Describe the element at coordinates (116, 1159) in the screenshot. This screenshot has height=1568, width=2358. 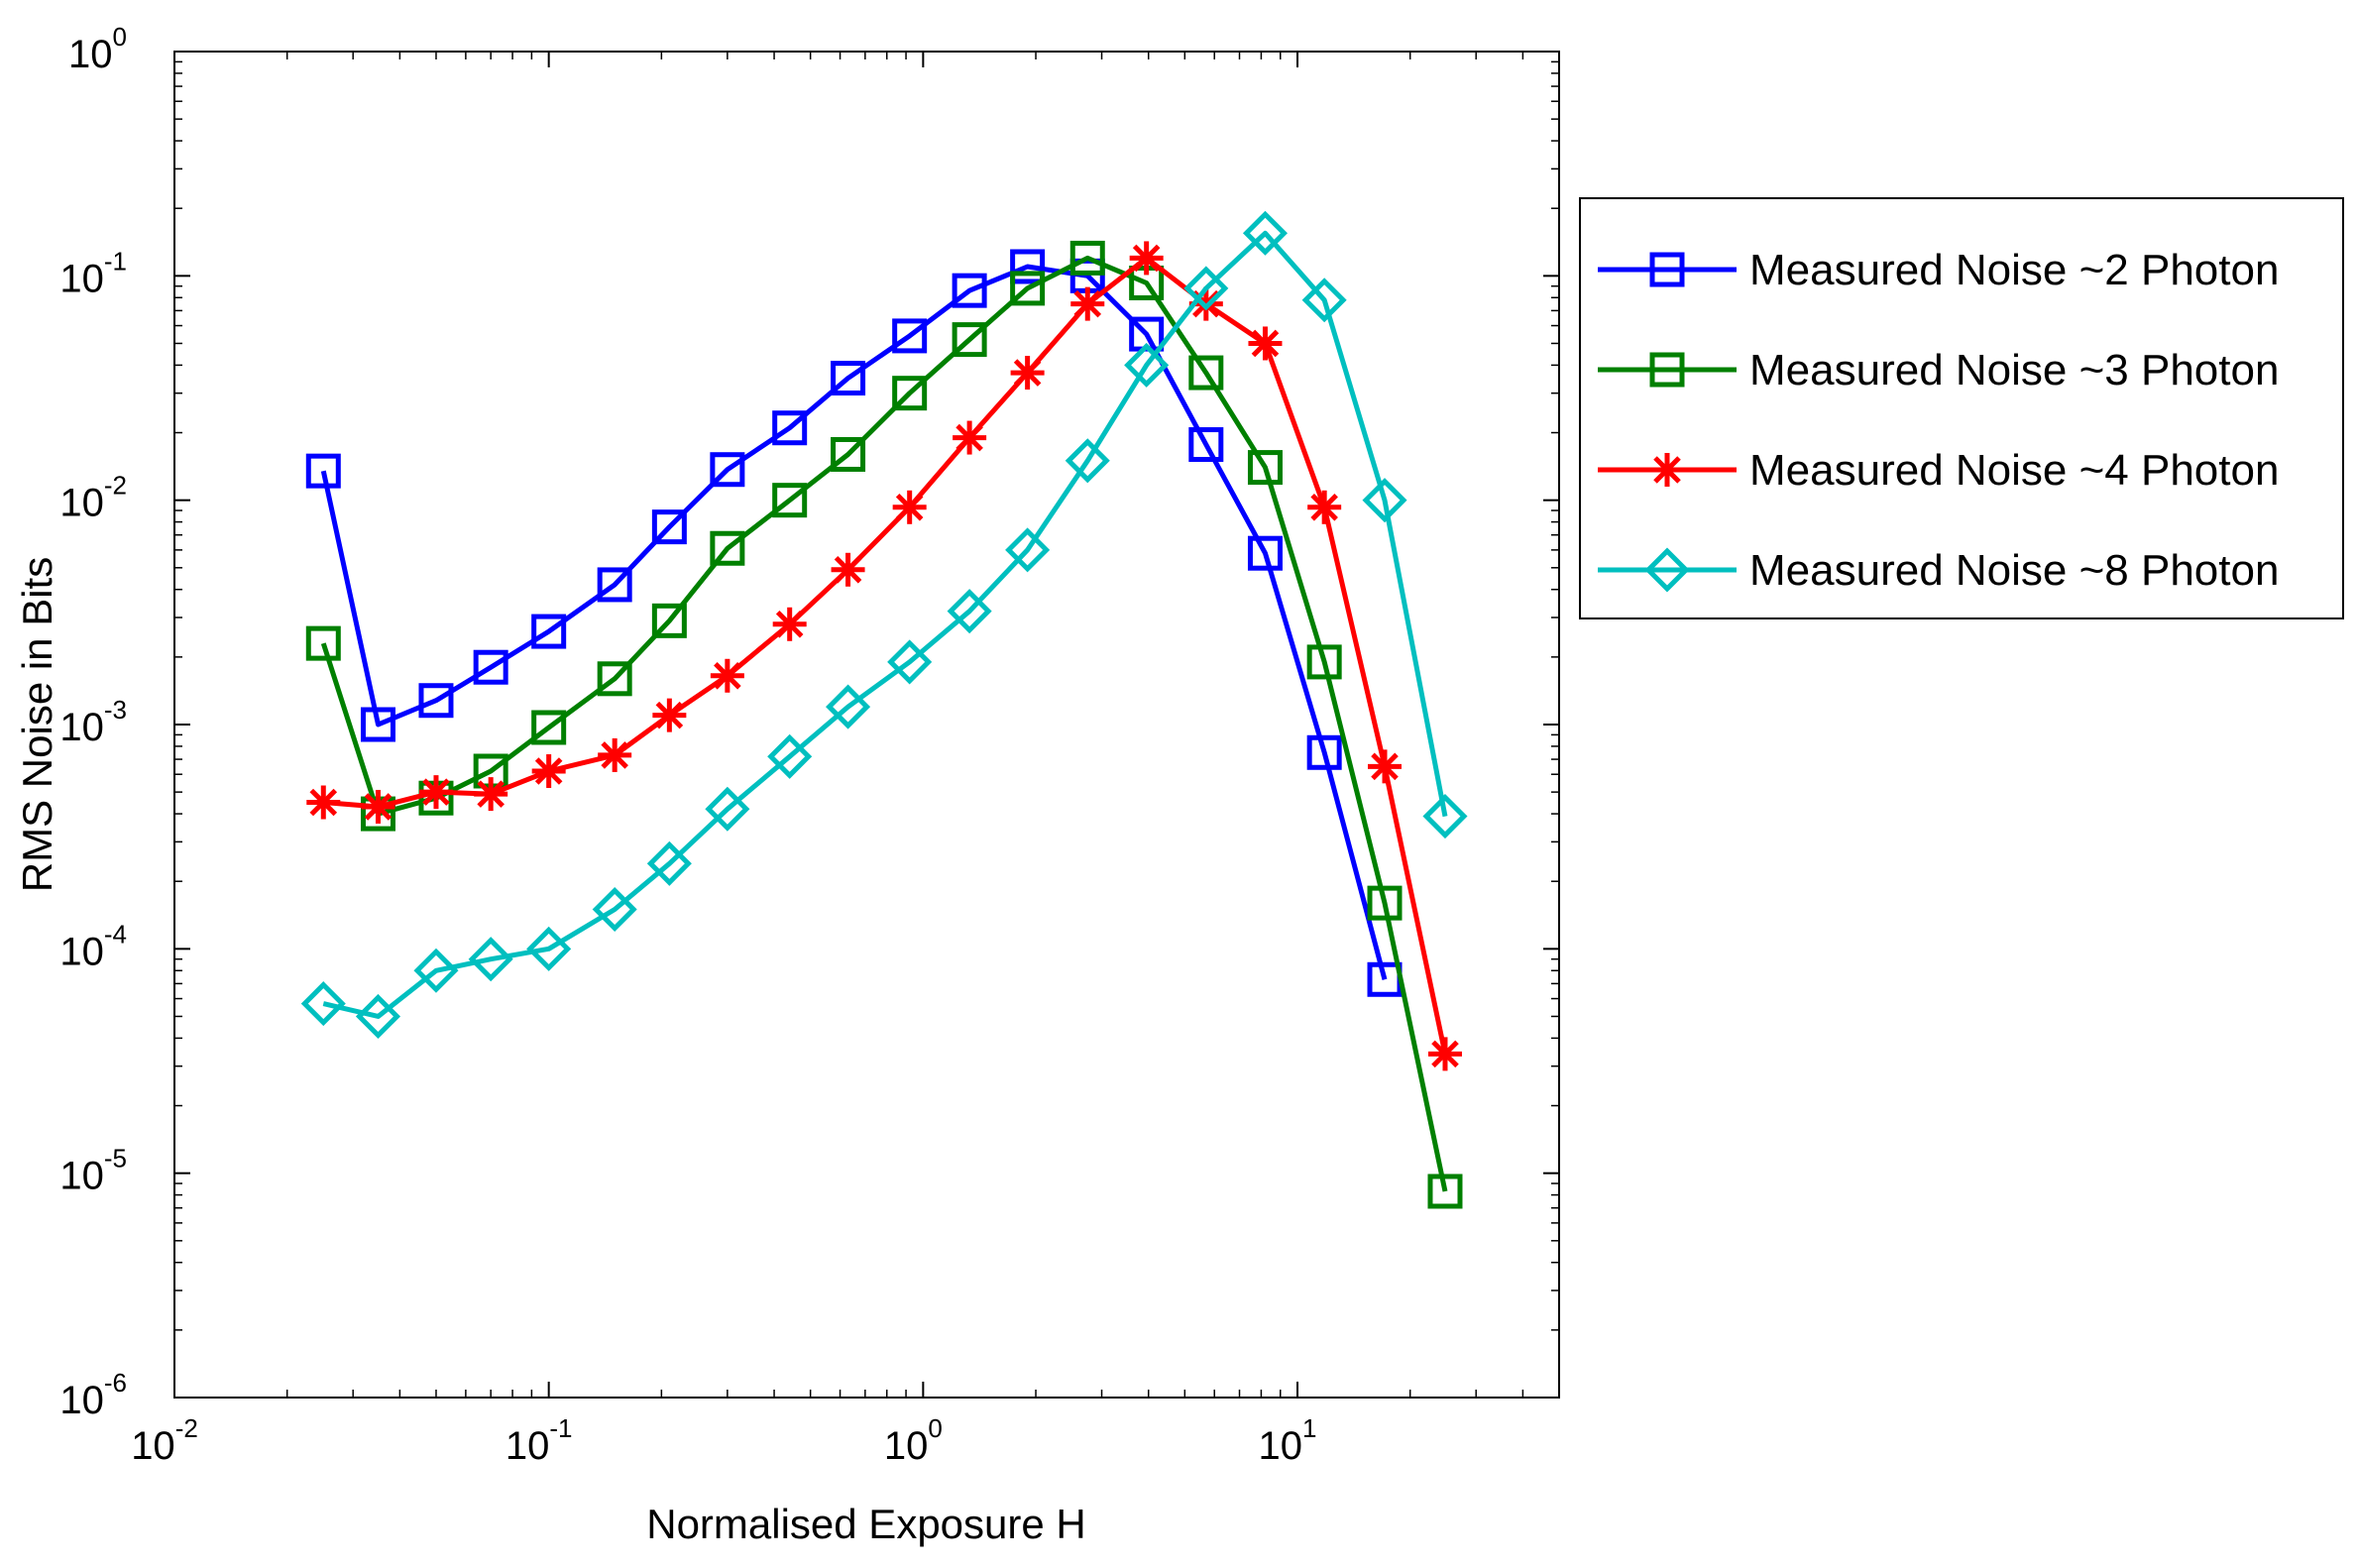
I see `y-tick-exponent: -5` at that location.